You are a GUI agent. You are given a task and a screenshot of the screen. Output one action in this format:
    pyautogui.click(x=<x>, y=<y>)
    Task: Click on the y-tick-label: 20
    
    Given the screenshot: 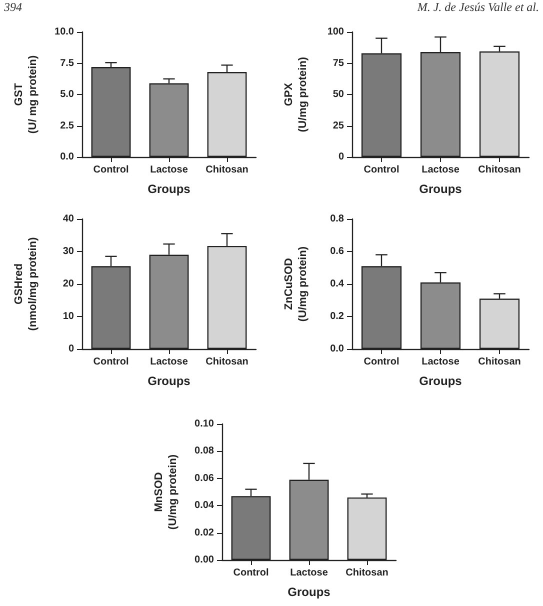 What is the action you would take?
    pyautogui.click(x=68, y=284)
    